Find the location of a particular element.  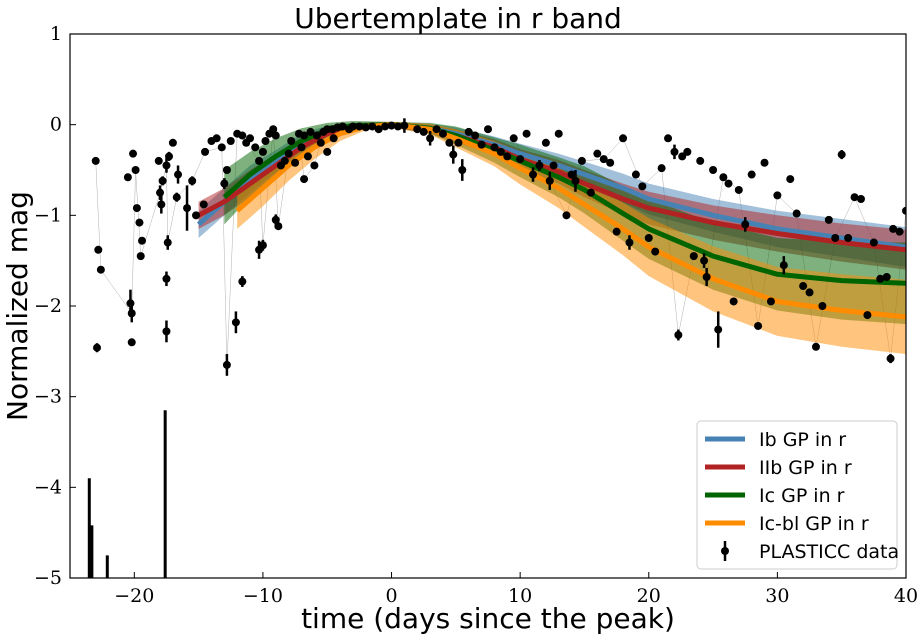

y-axis-label: Normalized mag is located at coordinates (17, 306).